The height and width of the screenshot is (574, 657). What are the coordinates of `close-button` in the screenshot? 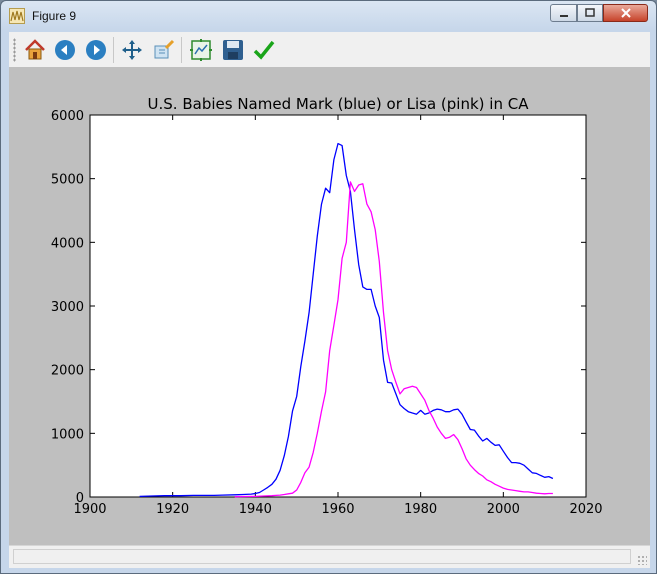 It's located at (625, 13).